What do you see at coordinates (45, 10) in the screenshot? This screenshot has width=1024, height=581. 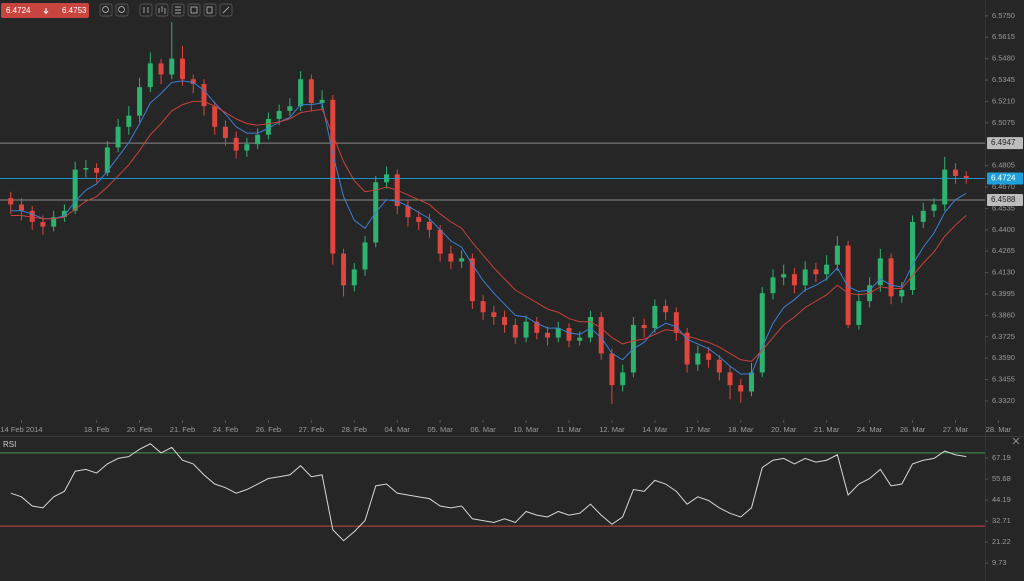 I see `quote-box` at bounding box center [45, 10].